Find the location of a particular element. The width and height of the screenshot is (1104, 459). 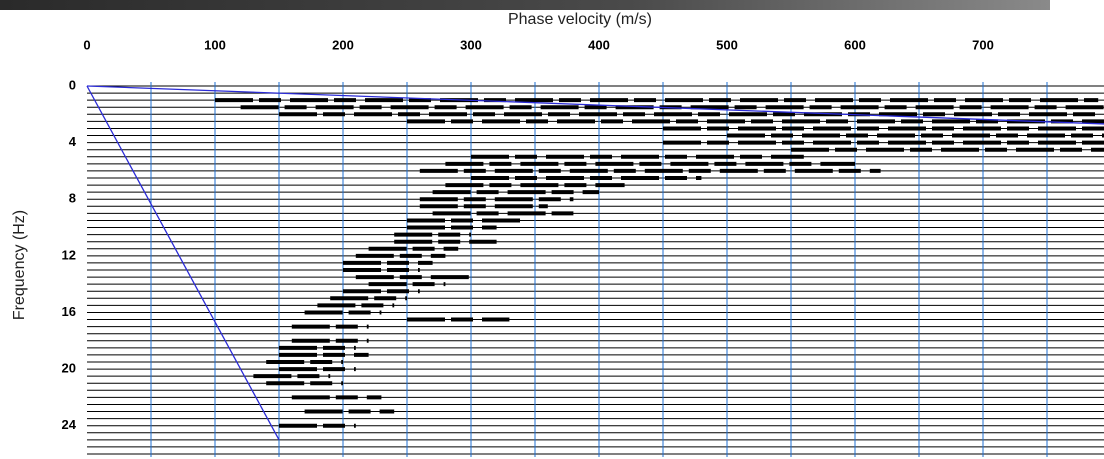

y-tick-label: 4 is located at coordinates (73, 141).